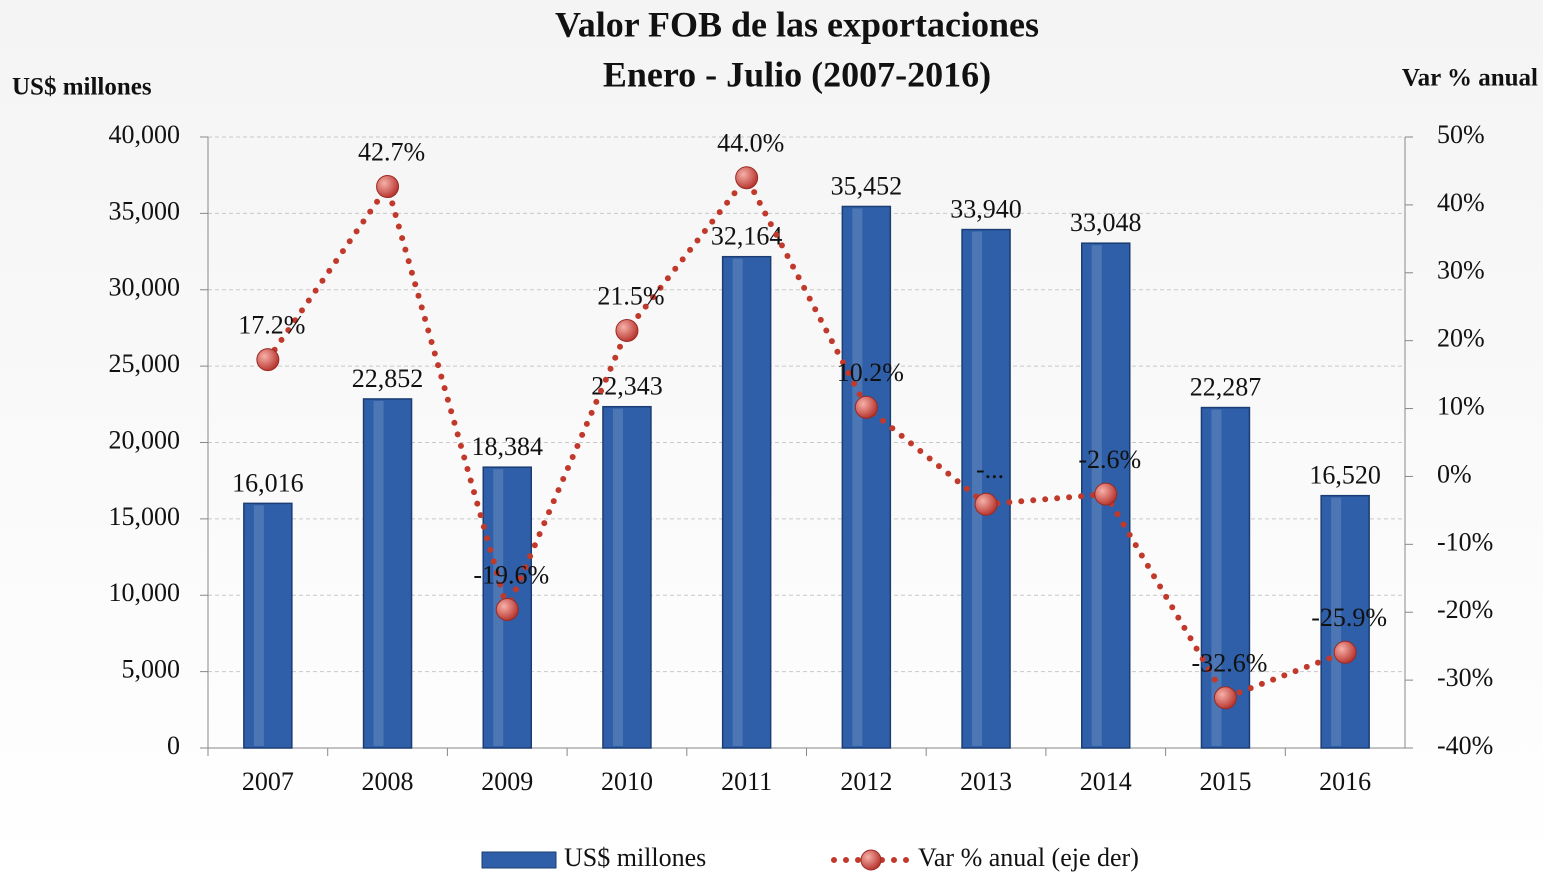  What do you see at coordinates (145, 363) in the screenshot?
I see `y-tick-label: 25,000` at bounding box center [145, 363].